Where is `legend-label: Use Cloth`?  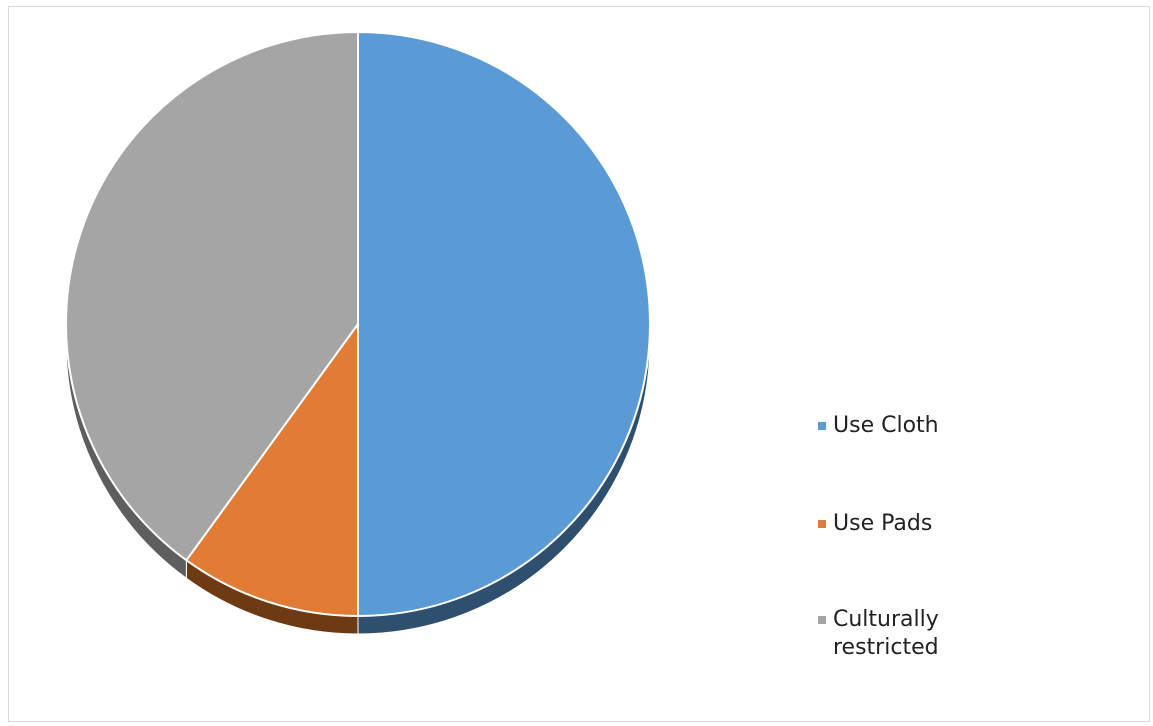
legend-label: Use Cloth is located at coordinates (886, 425).